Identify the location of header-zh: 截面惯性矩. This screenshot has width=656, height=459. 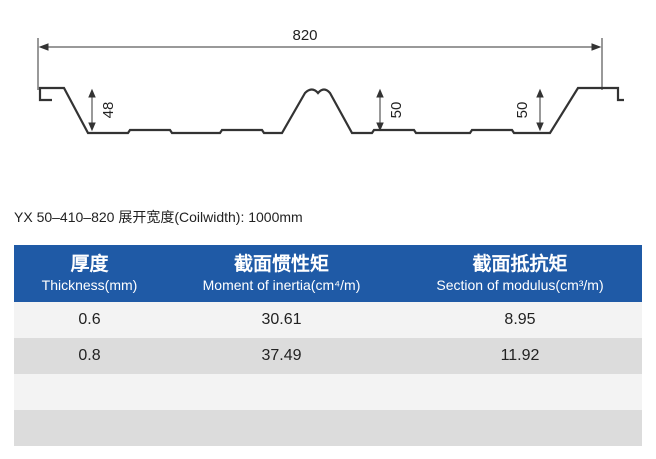
(281, 264).